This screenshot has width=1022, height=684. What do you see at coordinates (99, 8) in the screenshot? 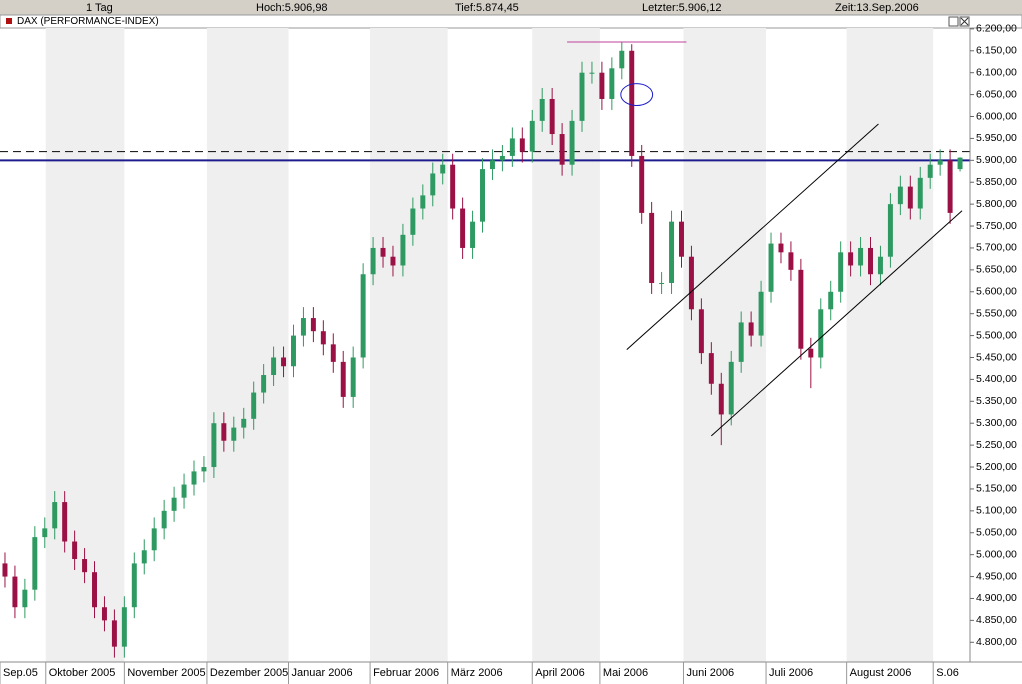
I see `period: 1 Tag` at bounding box center [99, 8].